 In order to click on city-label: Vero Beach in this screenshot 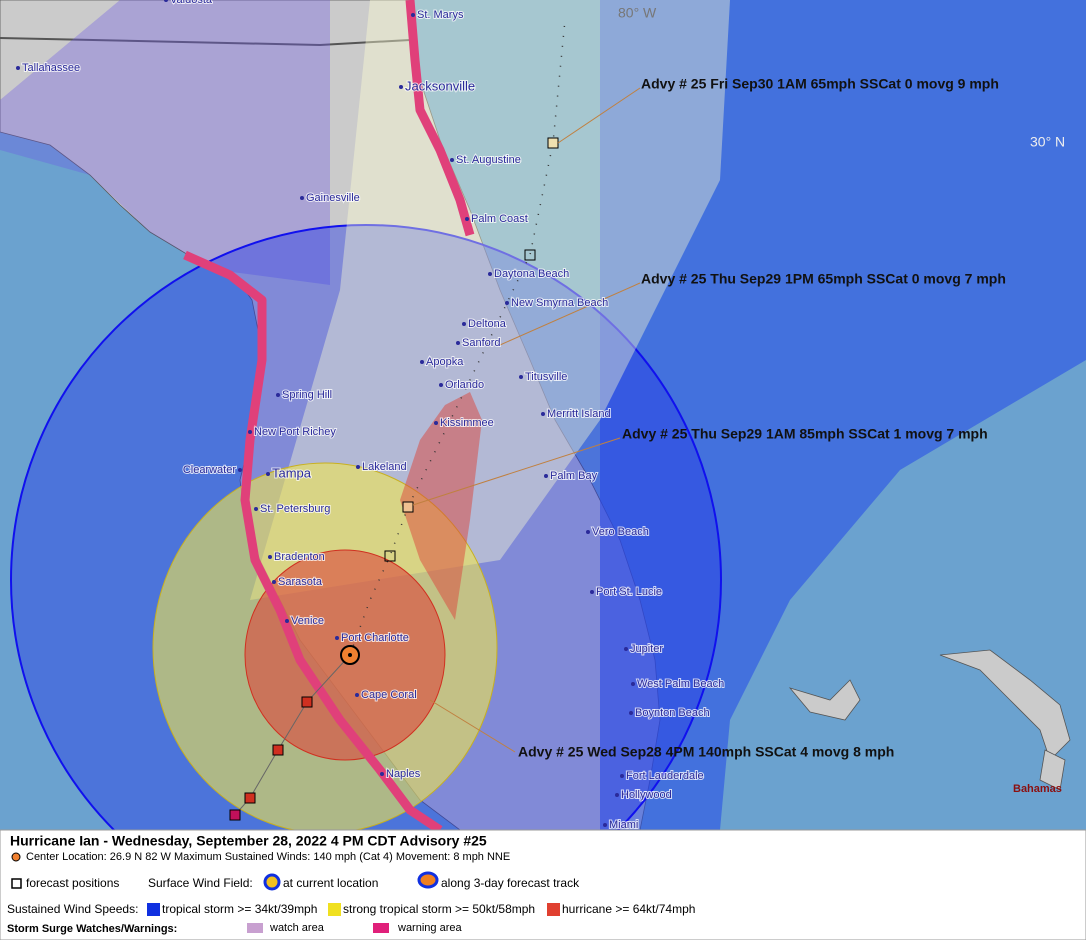, I will do `click(620, 532)`.